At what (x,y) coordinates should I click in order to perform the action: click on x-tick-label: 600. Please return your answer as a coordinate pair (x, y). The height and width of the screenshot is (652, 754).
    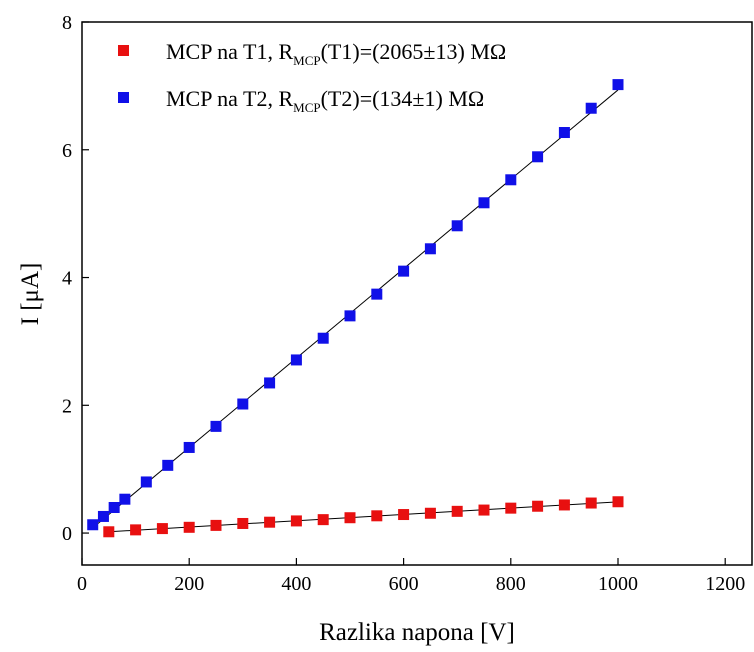
    Looking at the image, I should click on (404, 584).